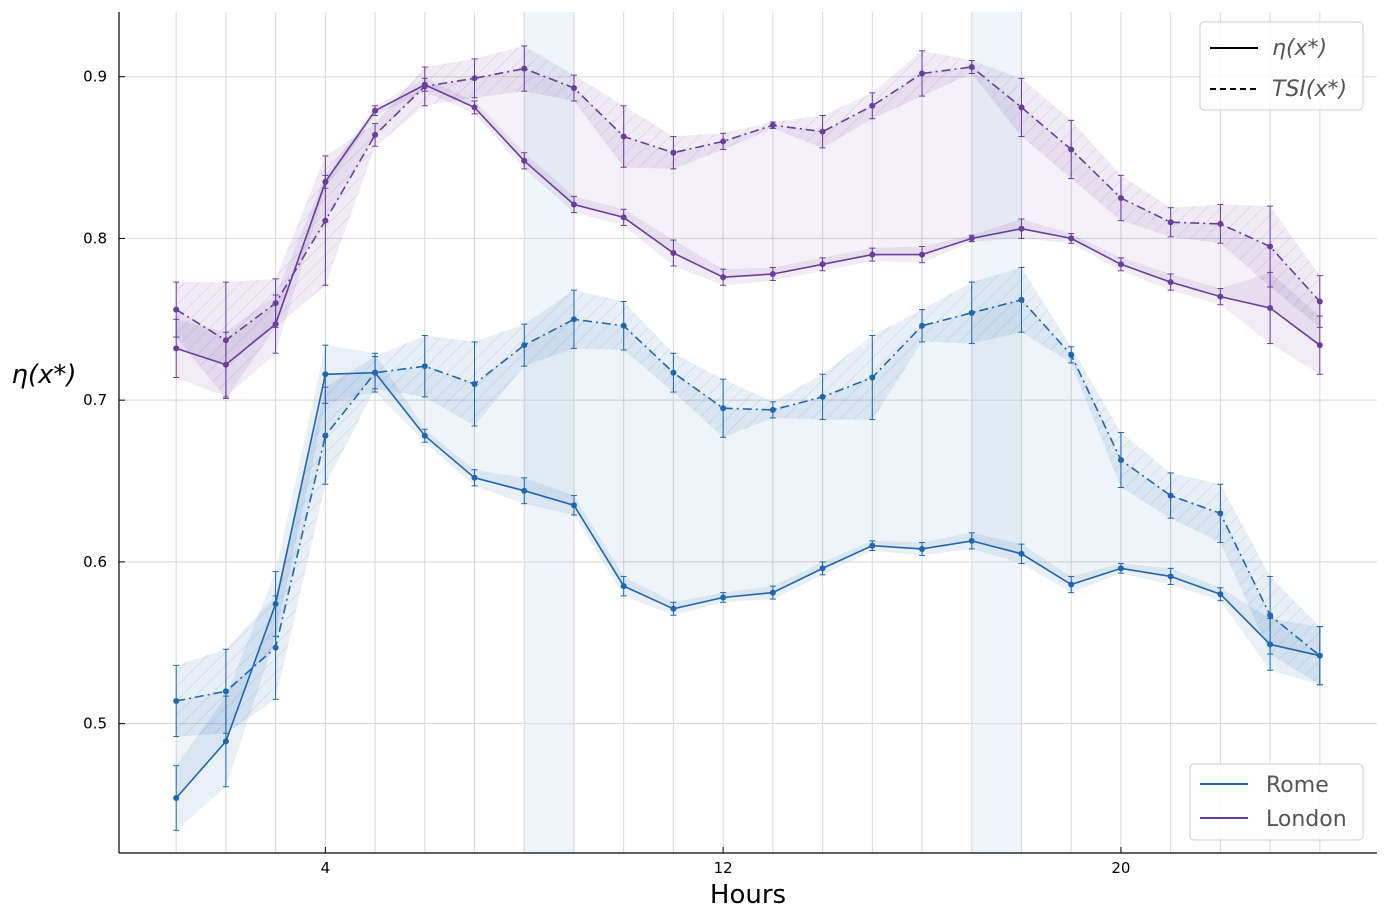 This screenshot has width=1385, height=907. I want to click on y-tick-label: 0.7, so click(95, 400).